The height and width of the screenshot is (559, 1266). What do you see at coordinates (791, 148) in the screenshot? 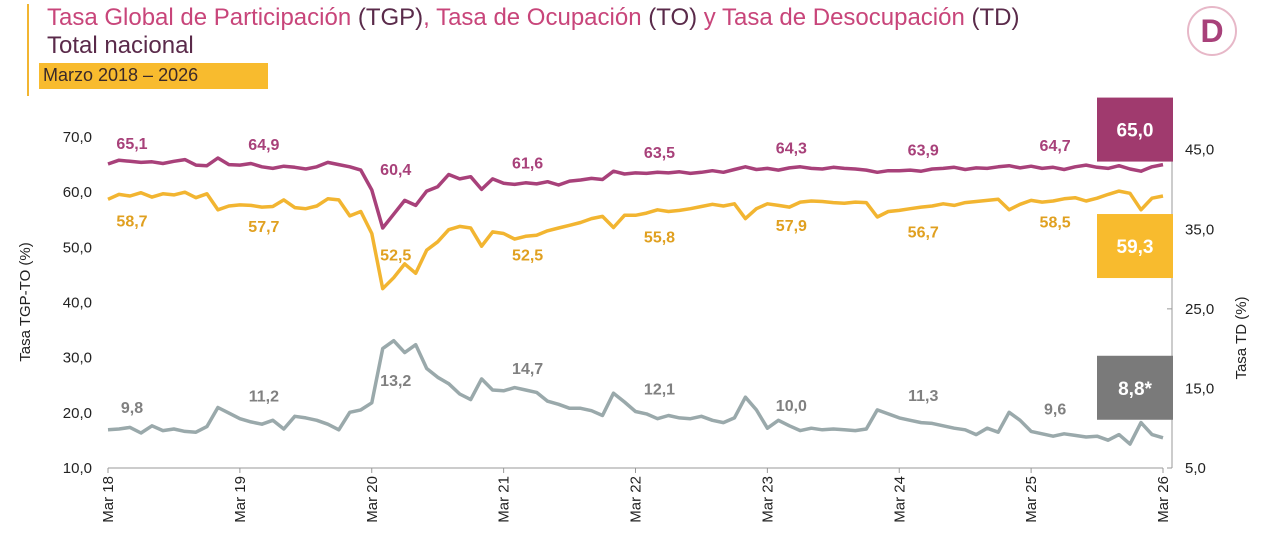
I see `data-label: 64,3` at bounding box center [791, 148].